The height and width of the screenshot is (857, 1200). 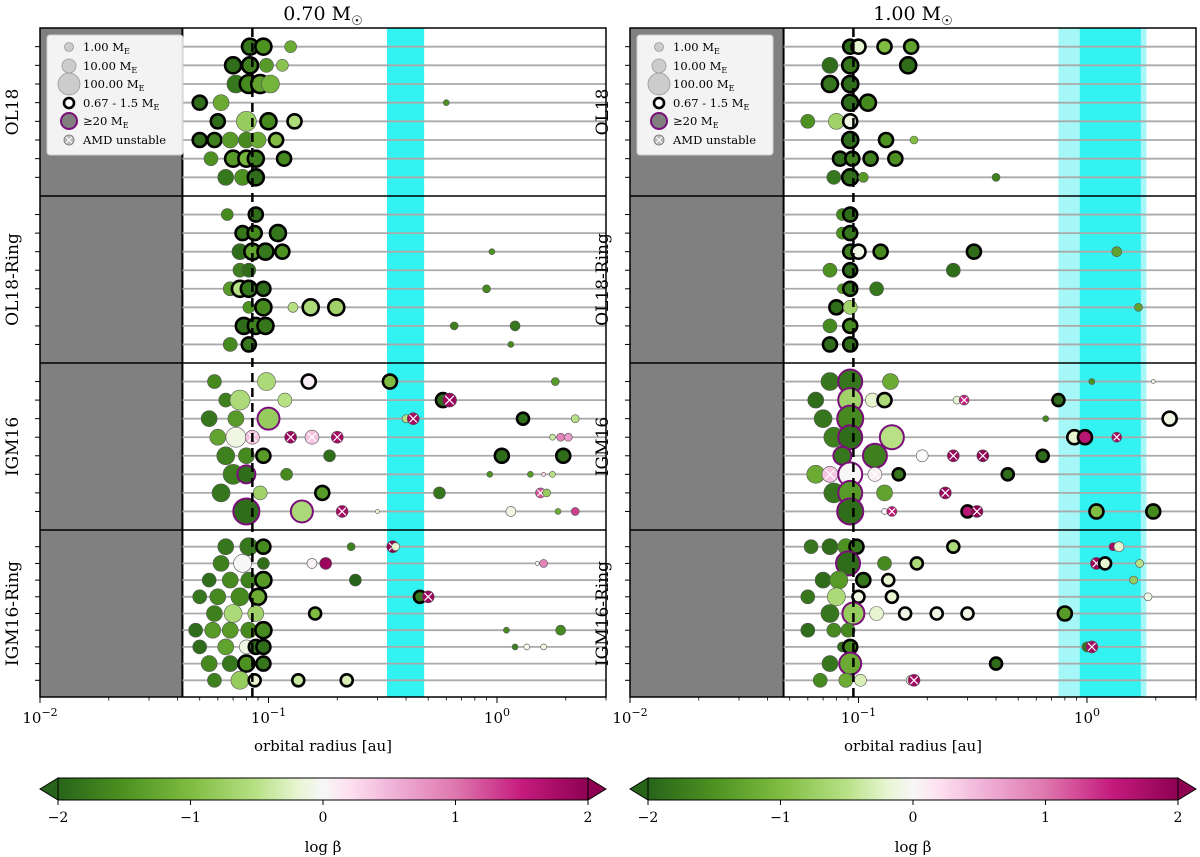 I want to click on x-axis-label: orbital radius [au], so click(x=323, y=746).